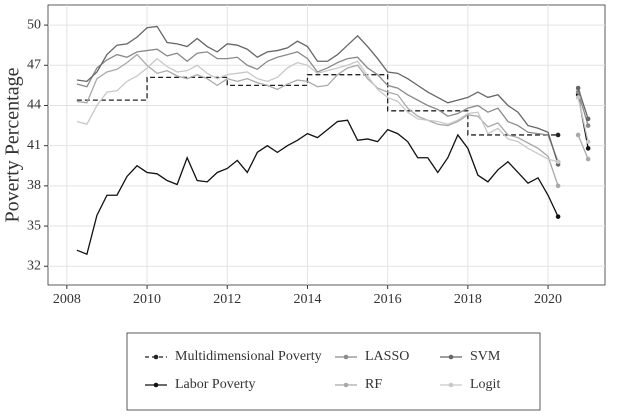 Image resolution: width=617 pixels, height=415 pixels. What do you see at coordinates (34, 225) in the screenshot?
I see `y-tick-label: 35` at bounding box center [34, 225].